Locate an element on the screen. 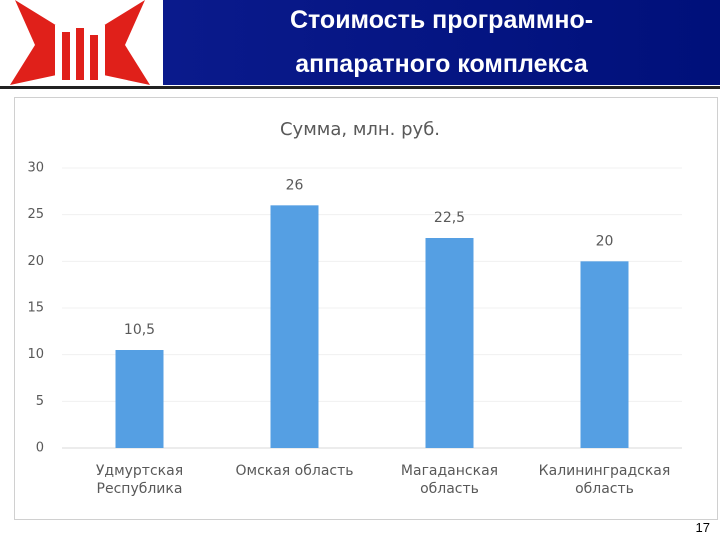 This screenshot has height=540, width=720. divider is located at coordinates (360, 87).